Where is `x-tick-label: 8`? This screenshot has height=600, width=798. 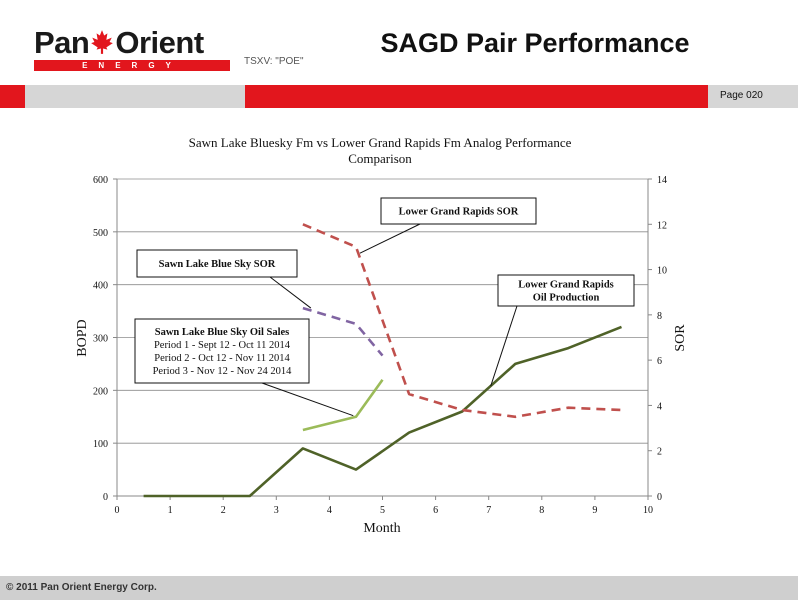 x-tick-label: 8 is located at coordinates (541, 510).